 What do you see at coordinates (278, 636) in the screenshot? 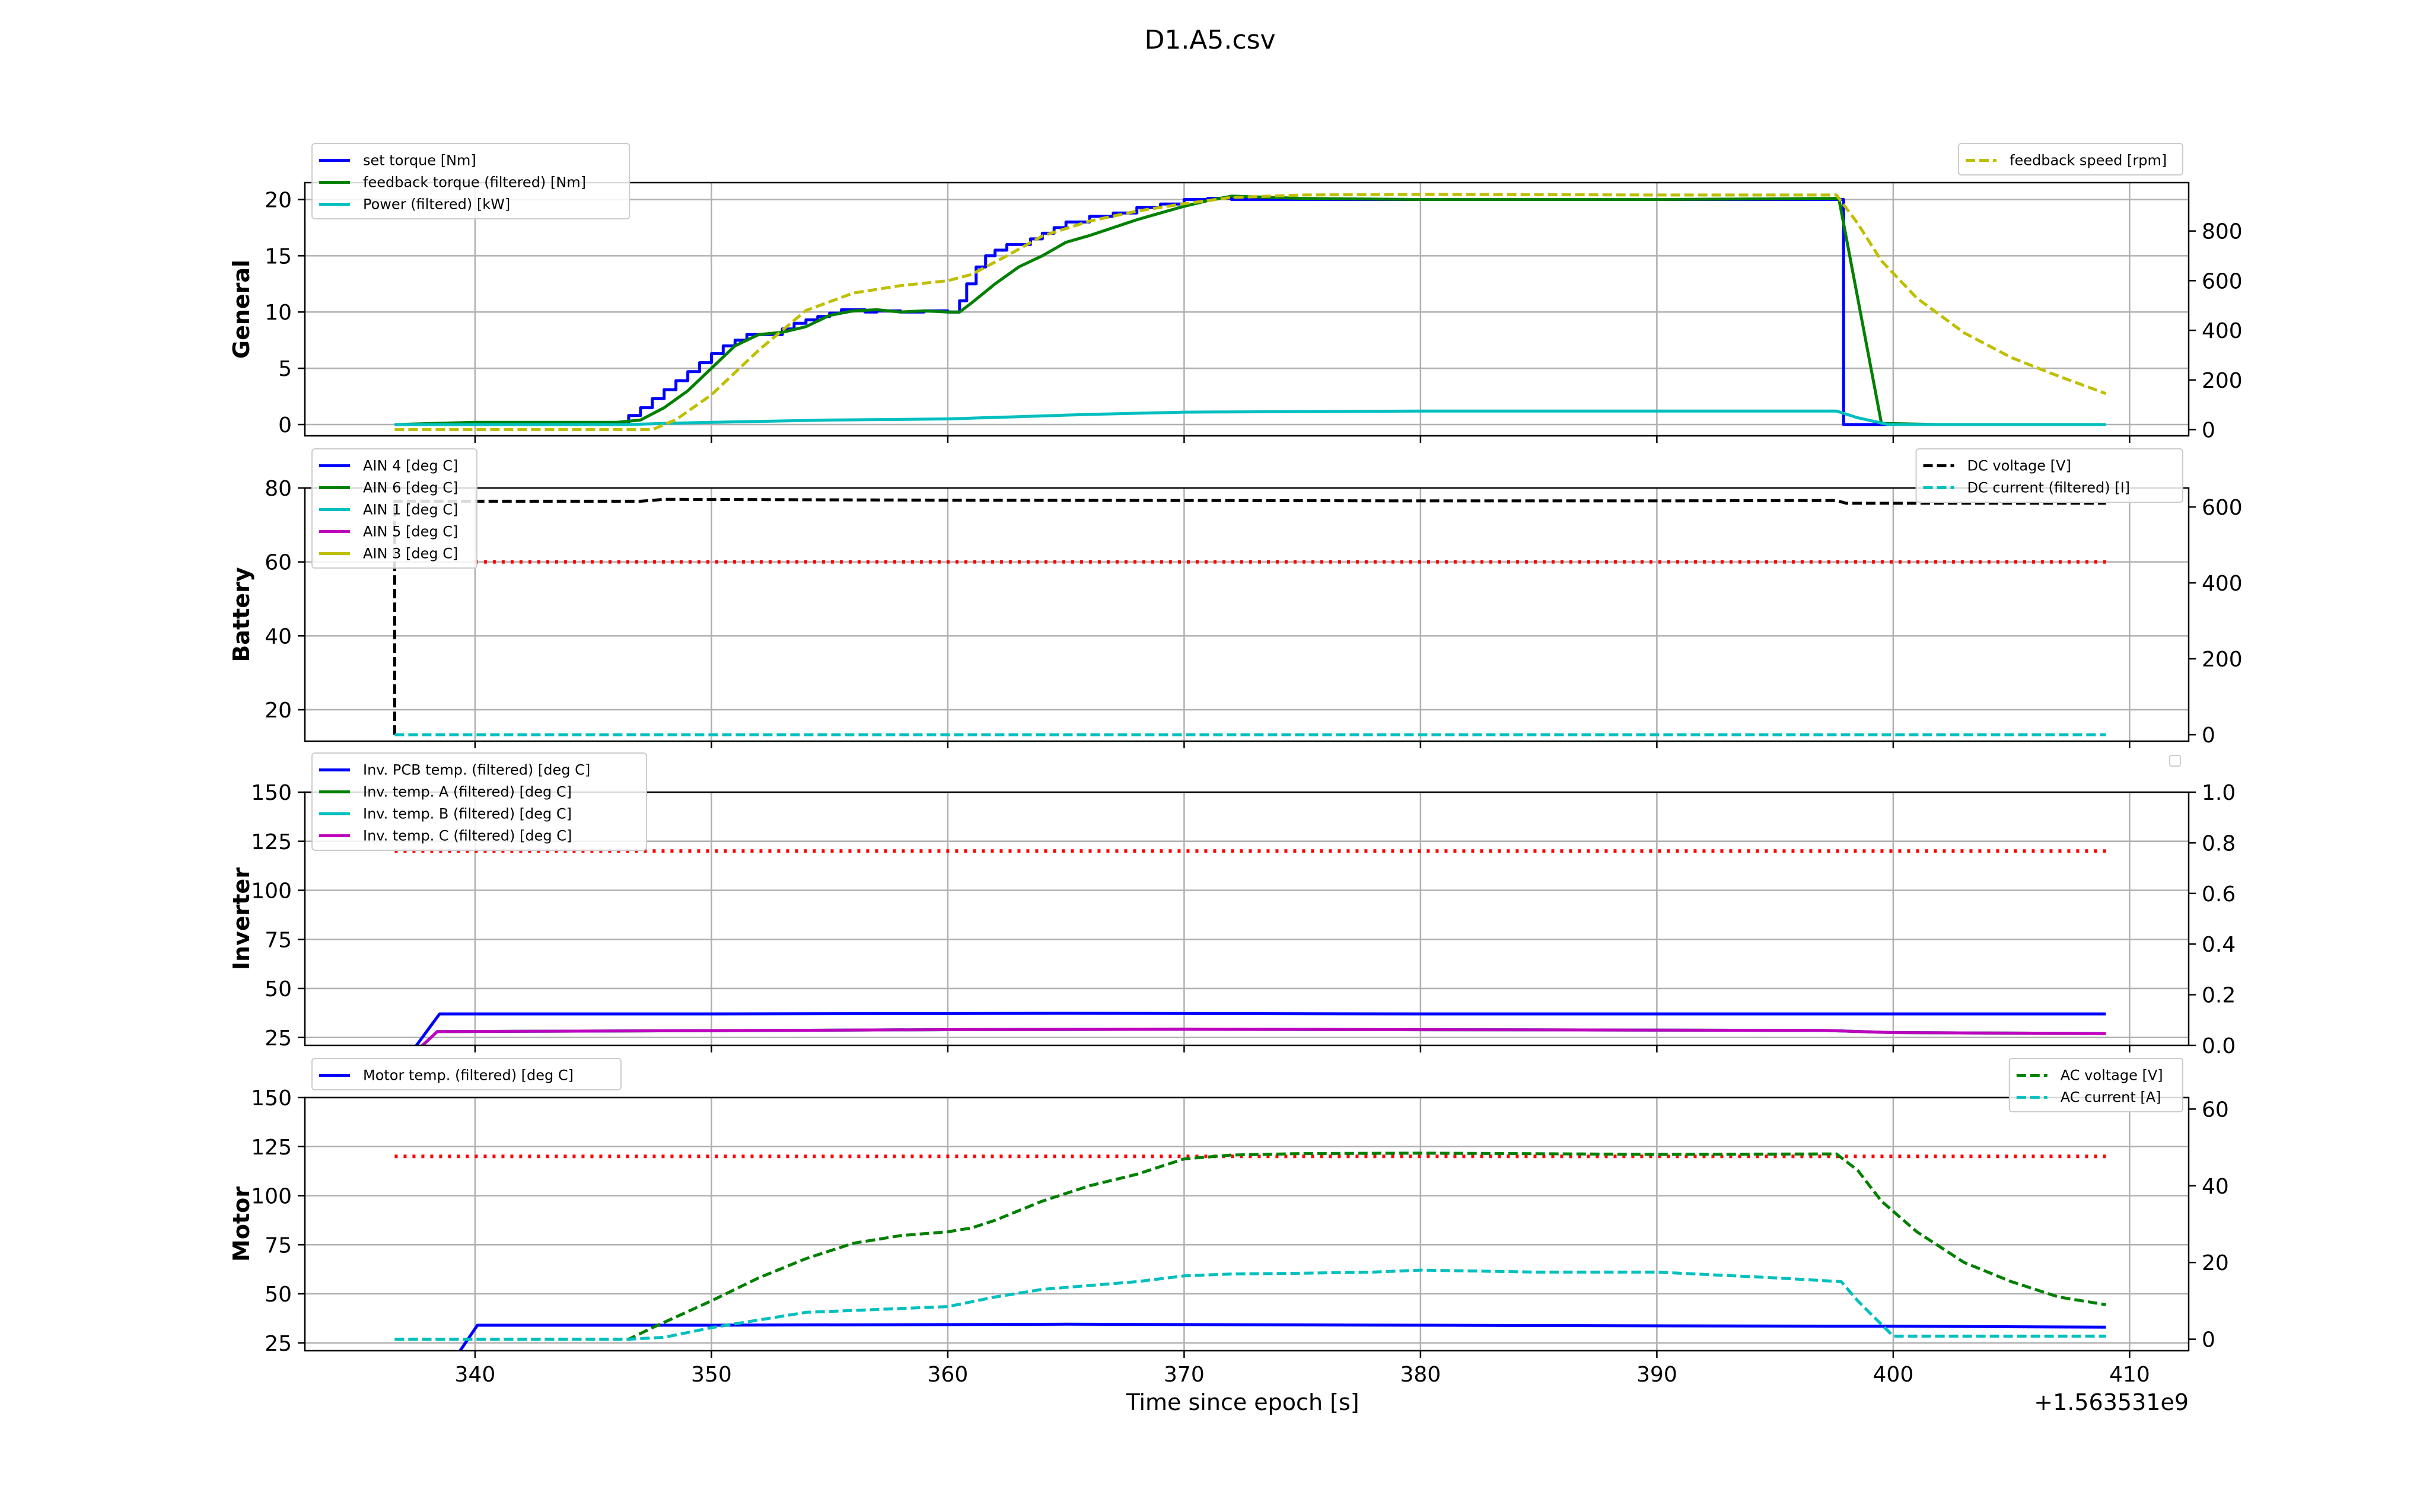
I see `y-tick-label: 40` at bounding box center [278, 636].